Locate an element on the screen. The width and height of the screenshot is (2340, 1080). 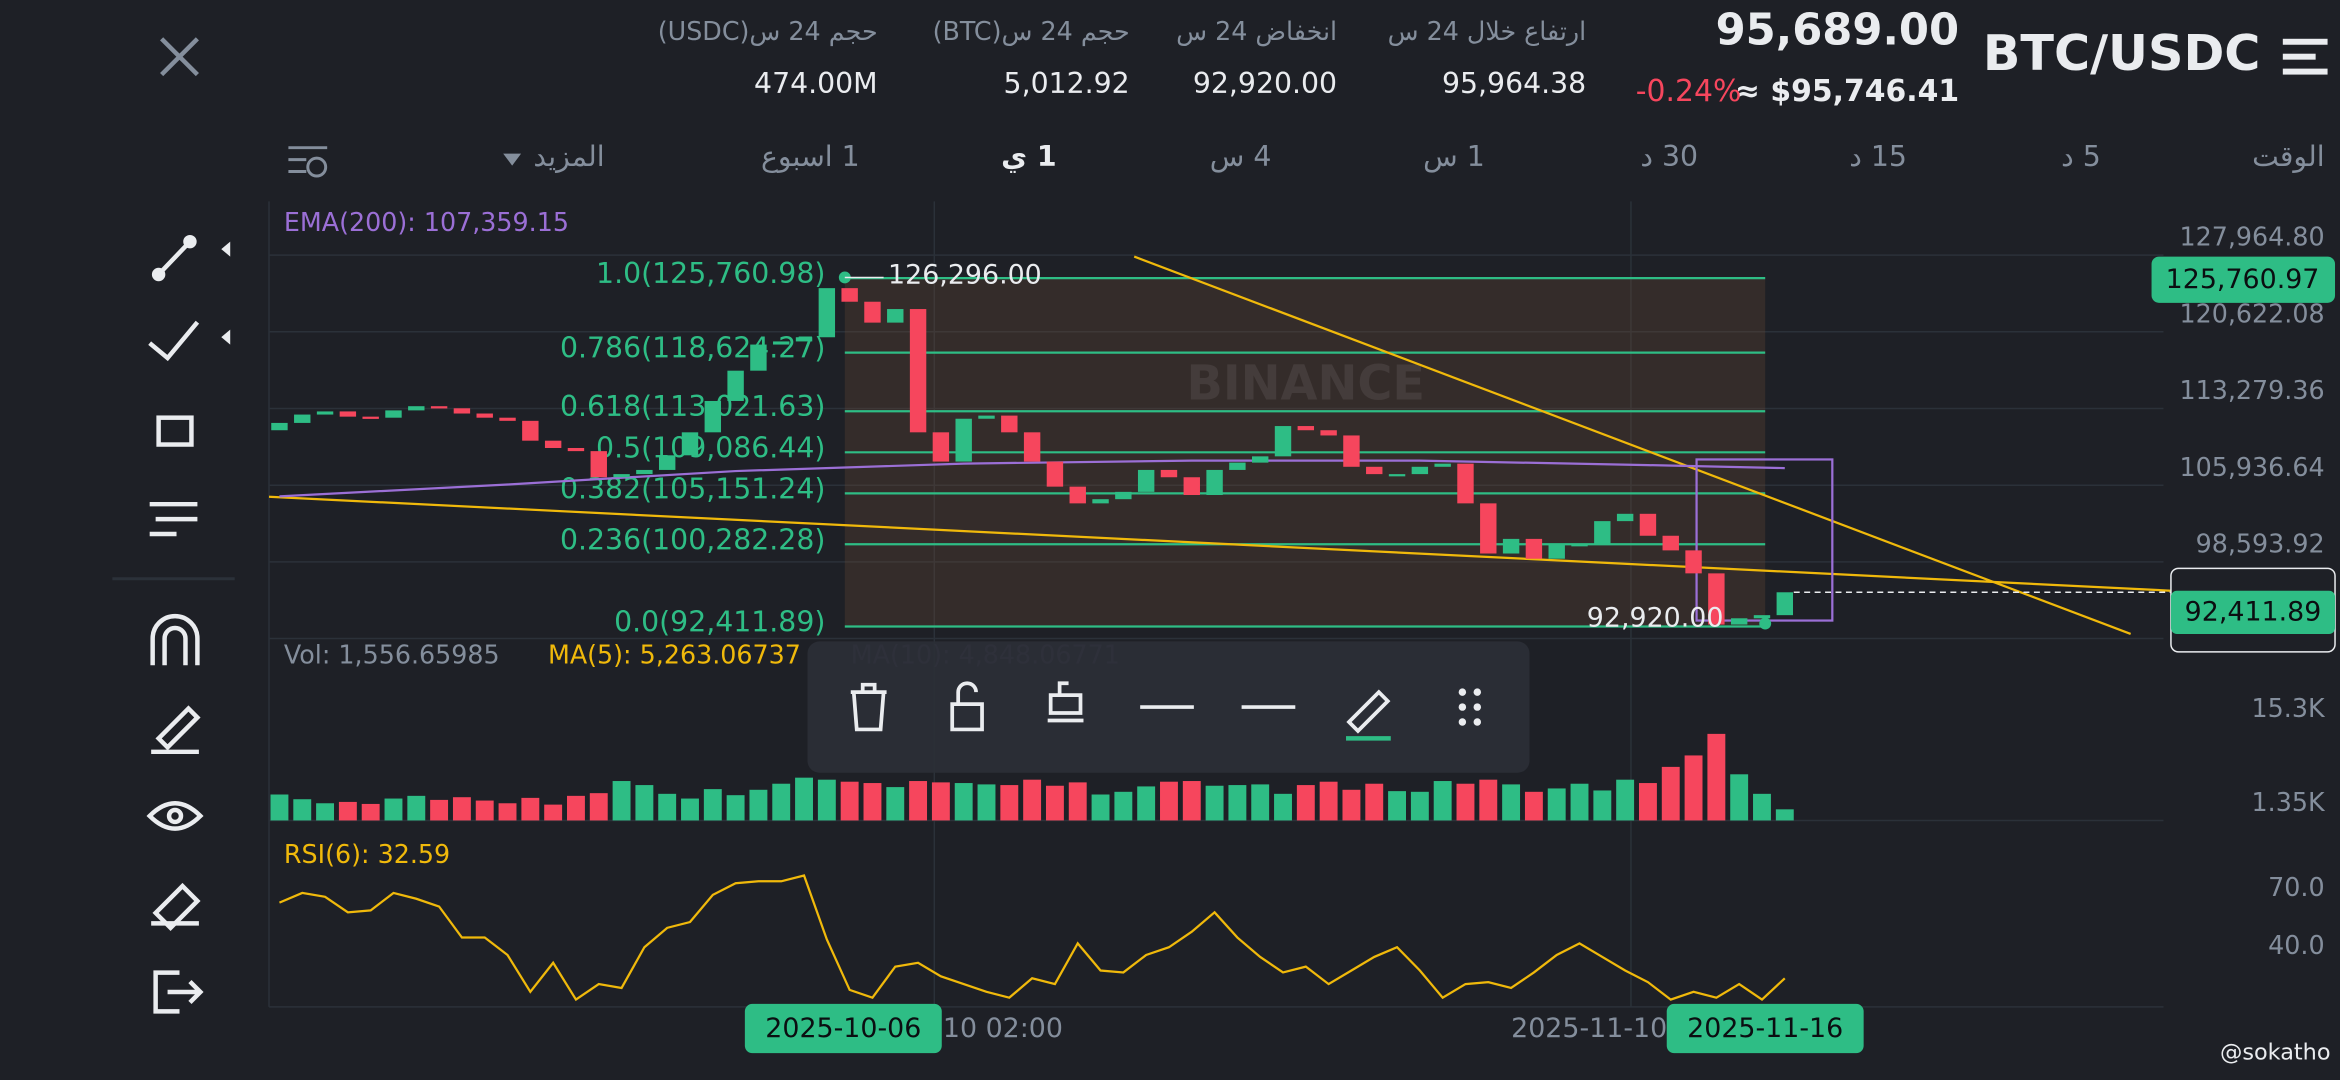
dropdown-arrow is located at coordinates (512, 159).